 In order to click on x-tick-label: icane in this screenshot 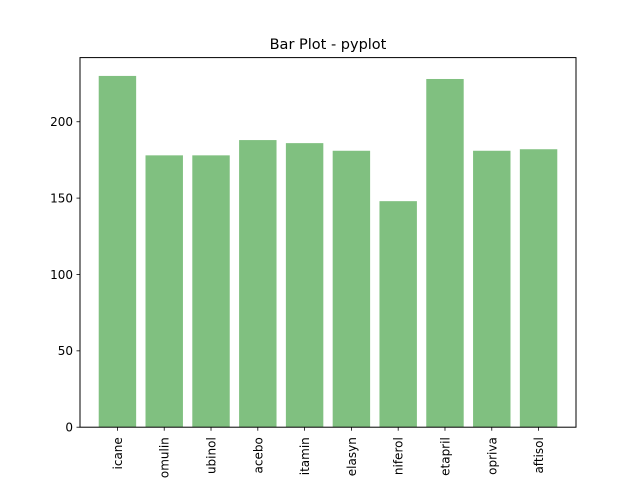, I will do `click(118, 453)`.